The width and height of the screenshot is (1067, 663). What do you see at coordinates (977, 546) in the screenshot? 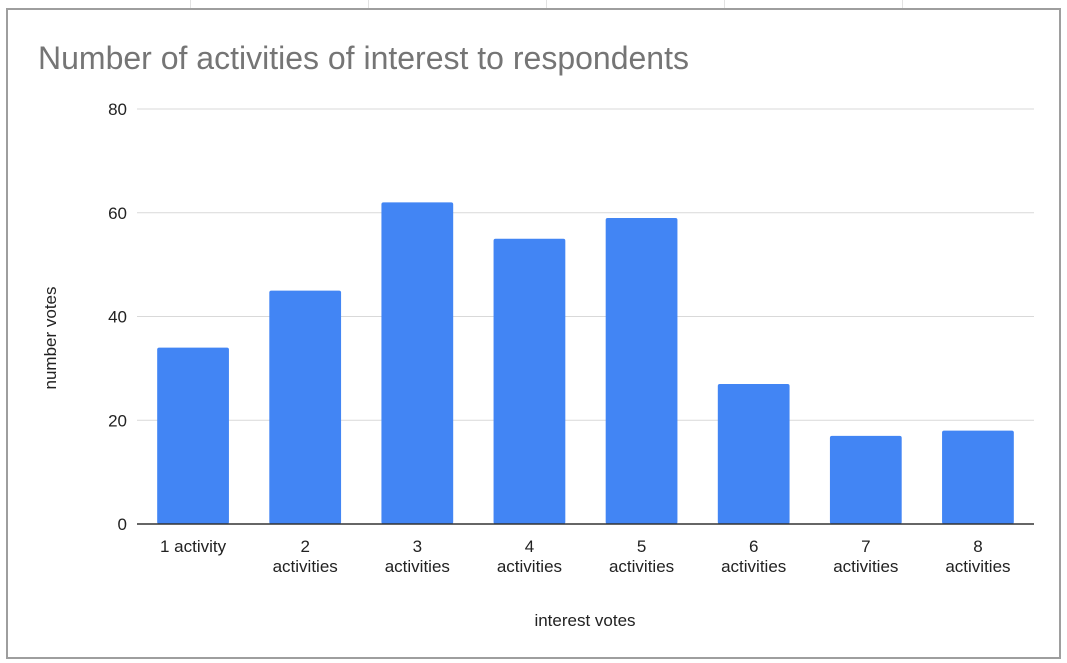
I see `x-tick-label-line: 8` at bounding box center [977, 546].